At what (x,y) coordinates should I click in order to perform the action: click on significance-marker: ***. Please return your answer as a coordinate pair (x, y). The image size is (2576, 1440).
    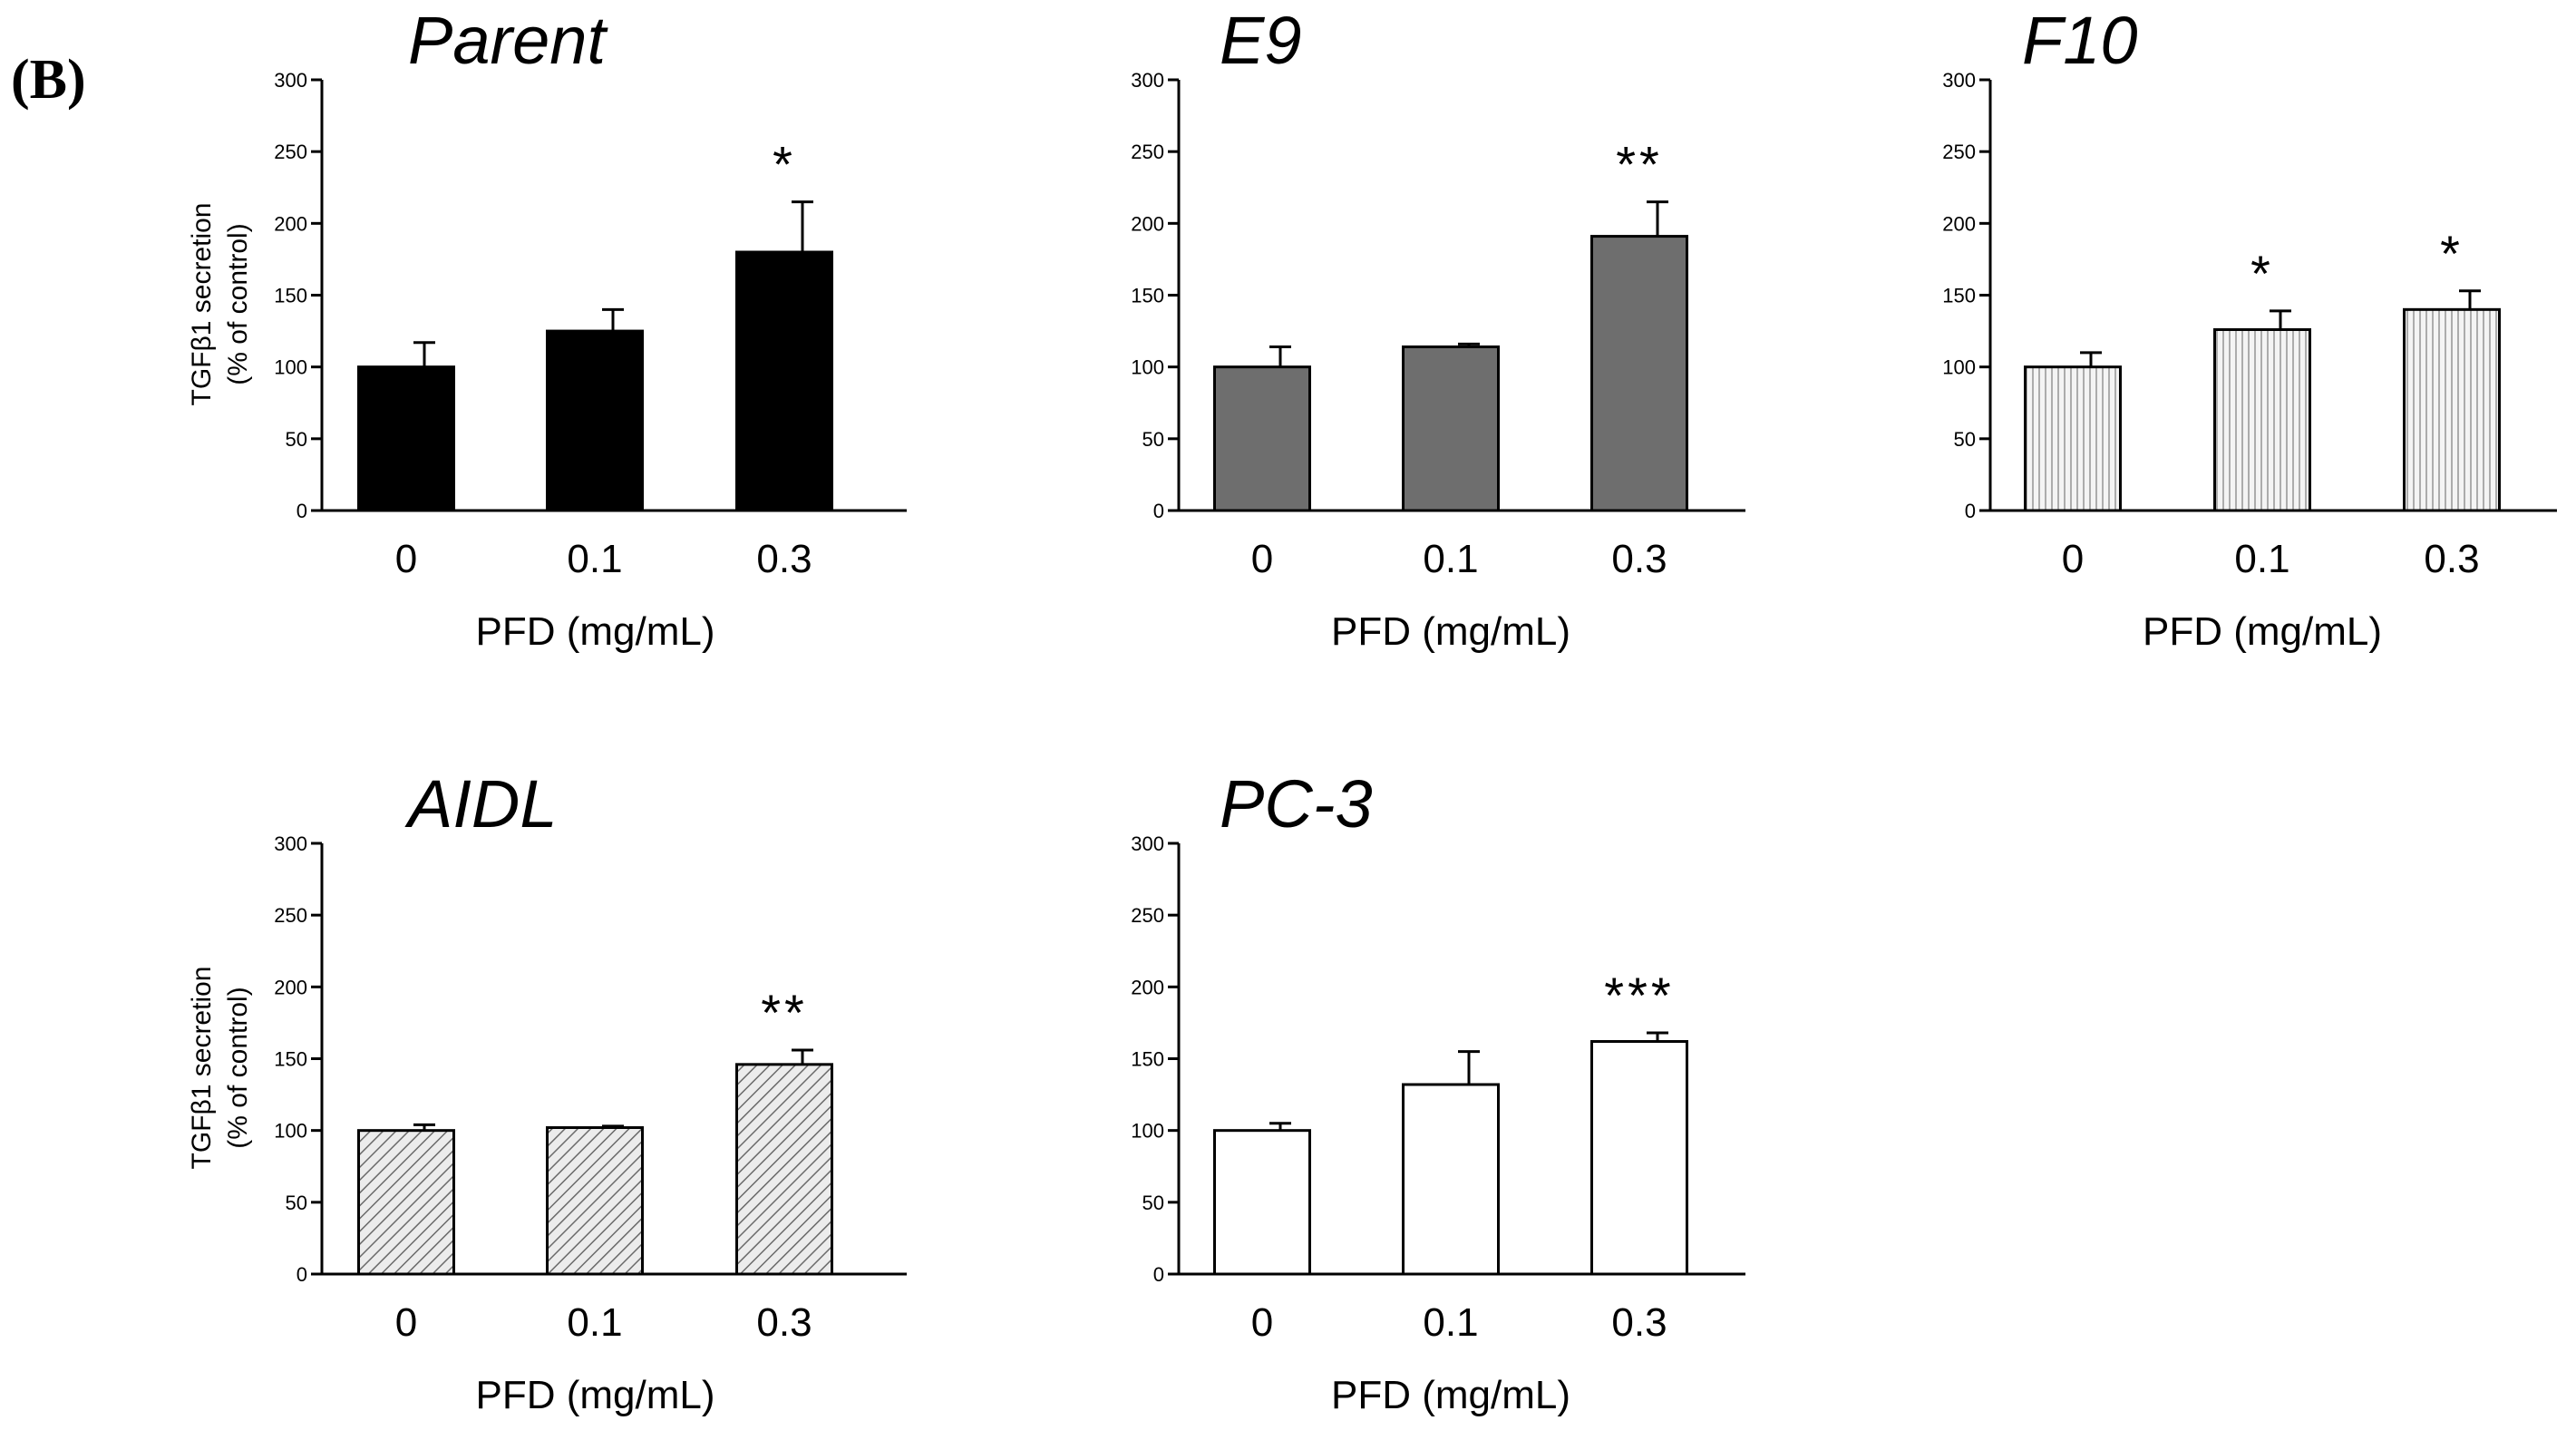
    Looking at the image, I should click on (1639, 996).